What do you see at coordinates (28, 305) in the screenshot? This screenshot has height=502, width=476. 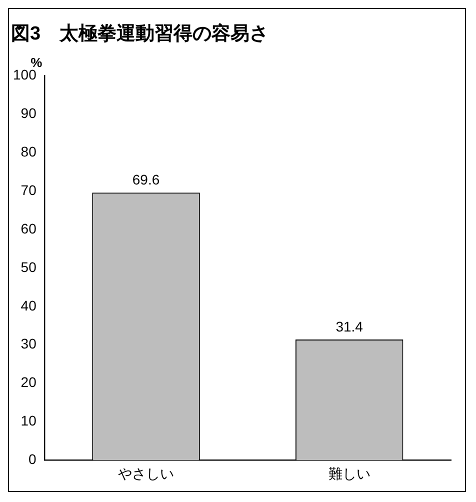 I see `y-tick-label: 40` at bounding box center [28, 305].